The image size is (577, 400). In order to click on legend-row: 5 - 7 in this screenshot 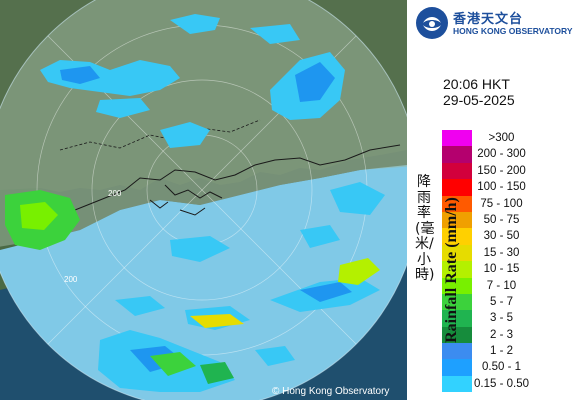, I will do `click(507, 302)`.